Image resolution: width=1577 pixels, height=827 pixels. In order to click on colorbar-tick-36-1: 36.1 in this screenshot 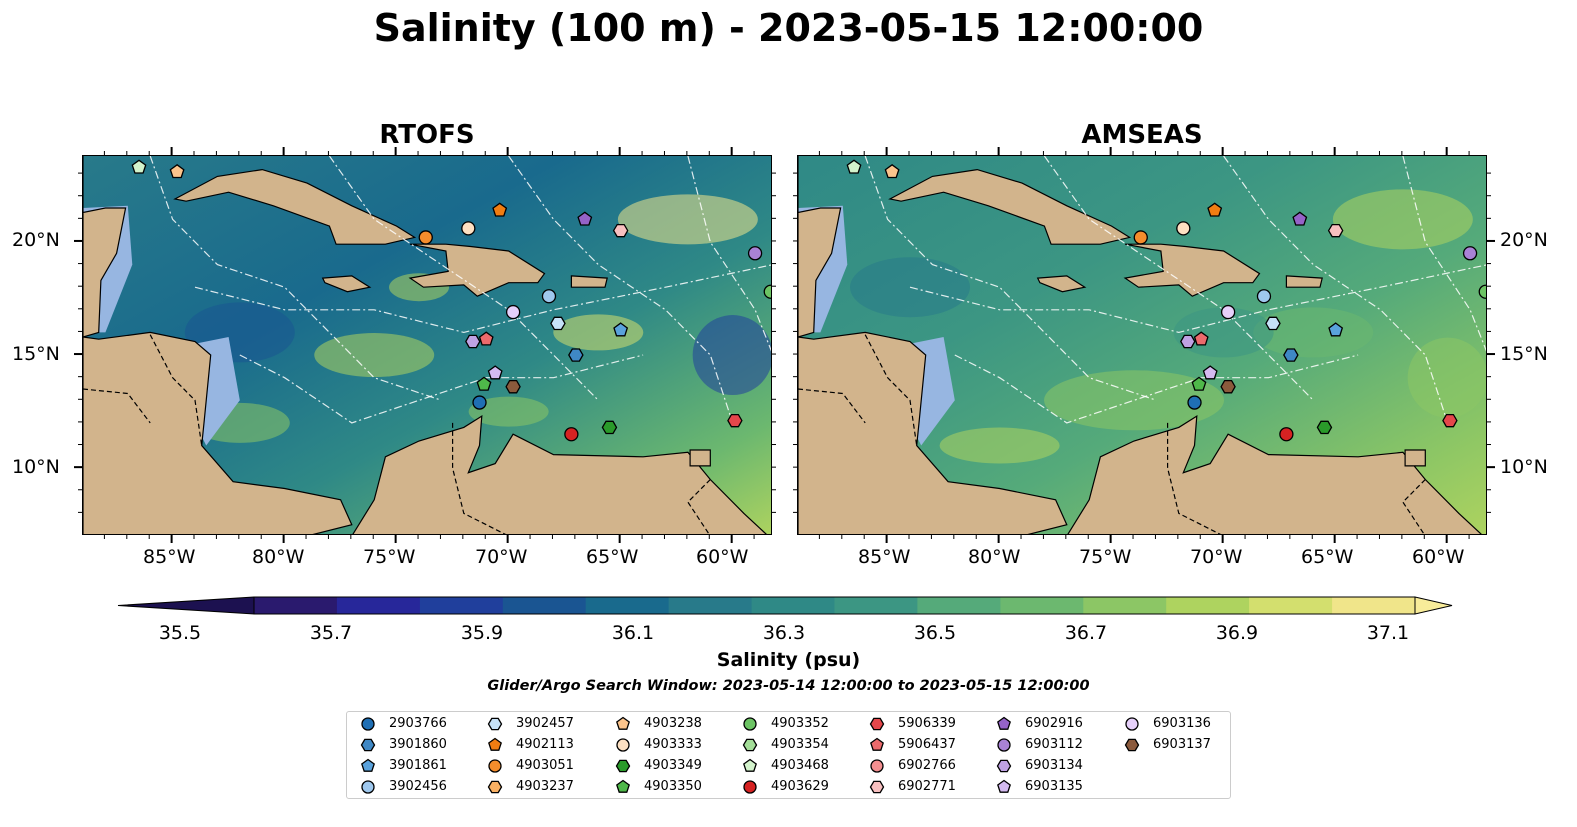, I will do `click(633, 633)`.